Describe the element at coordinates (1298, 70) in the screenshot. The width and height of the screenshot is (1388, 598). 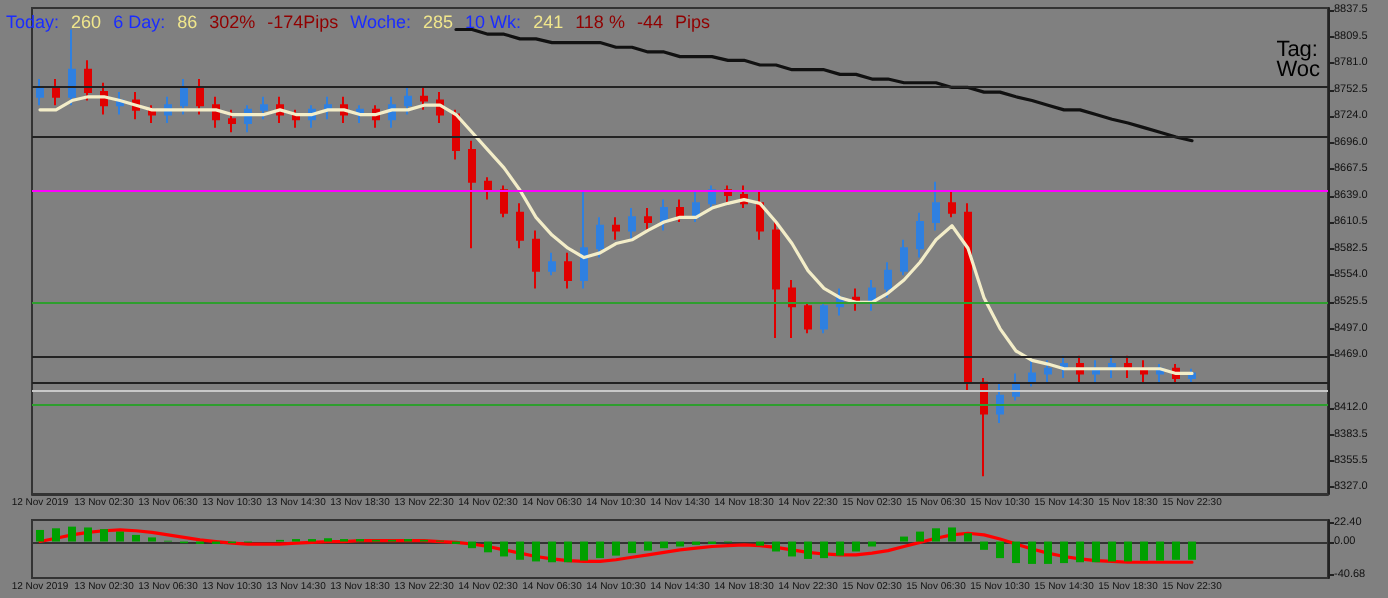
I see `annotation: Woc` at that location.